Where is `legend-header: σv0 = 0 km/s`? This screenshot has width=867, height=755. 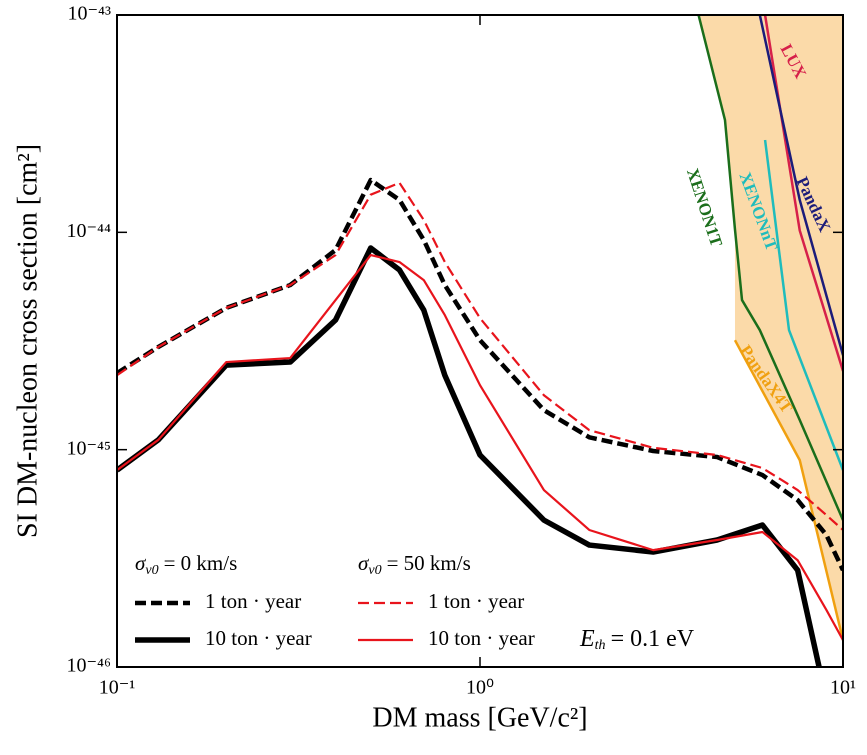 legend-header: σv0 = 0 km/s is located at coordinates (186, 564).